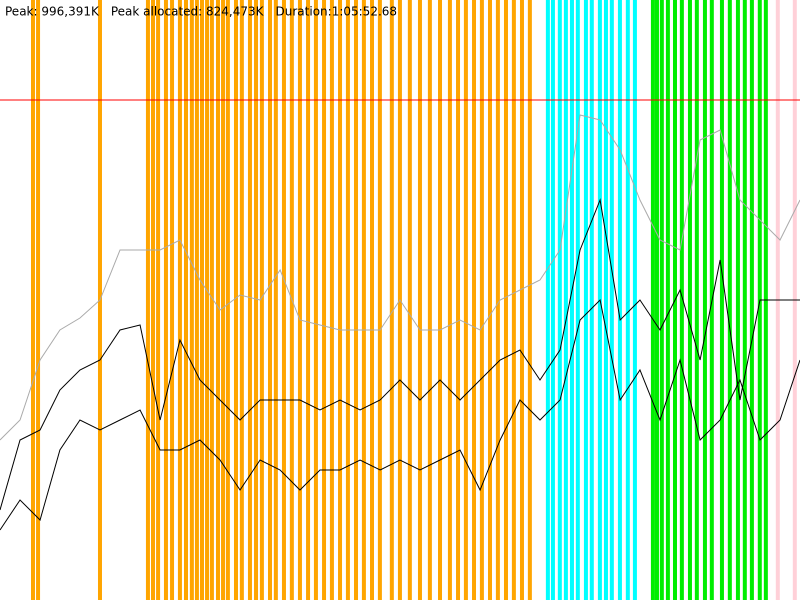  I want to click on header-label: Peak allocated: 824,473K, so click(188, 12).